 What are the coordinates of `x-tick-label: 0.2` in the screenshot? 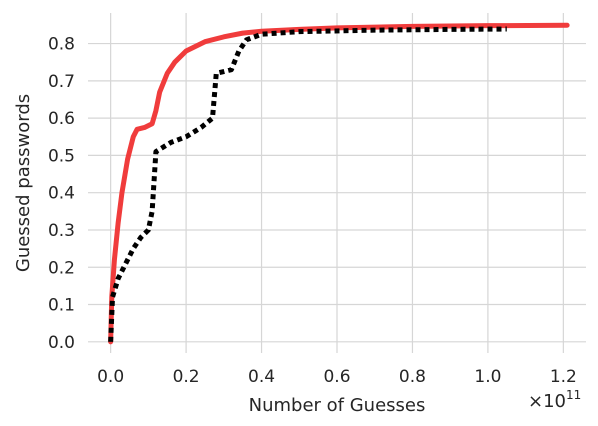 It's located at (186, 377).